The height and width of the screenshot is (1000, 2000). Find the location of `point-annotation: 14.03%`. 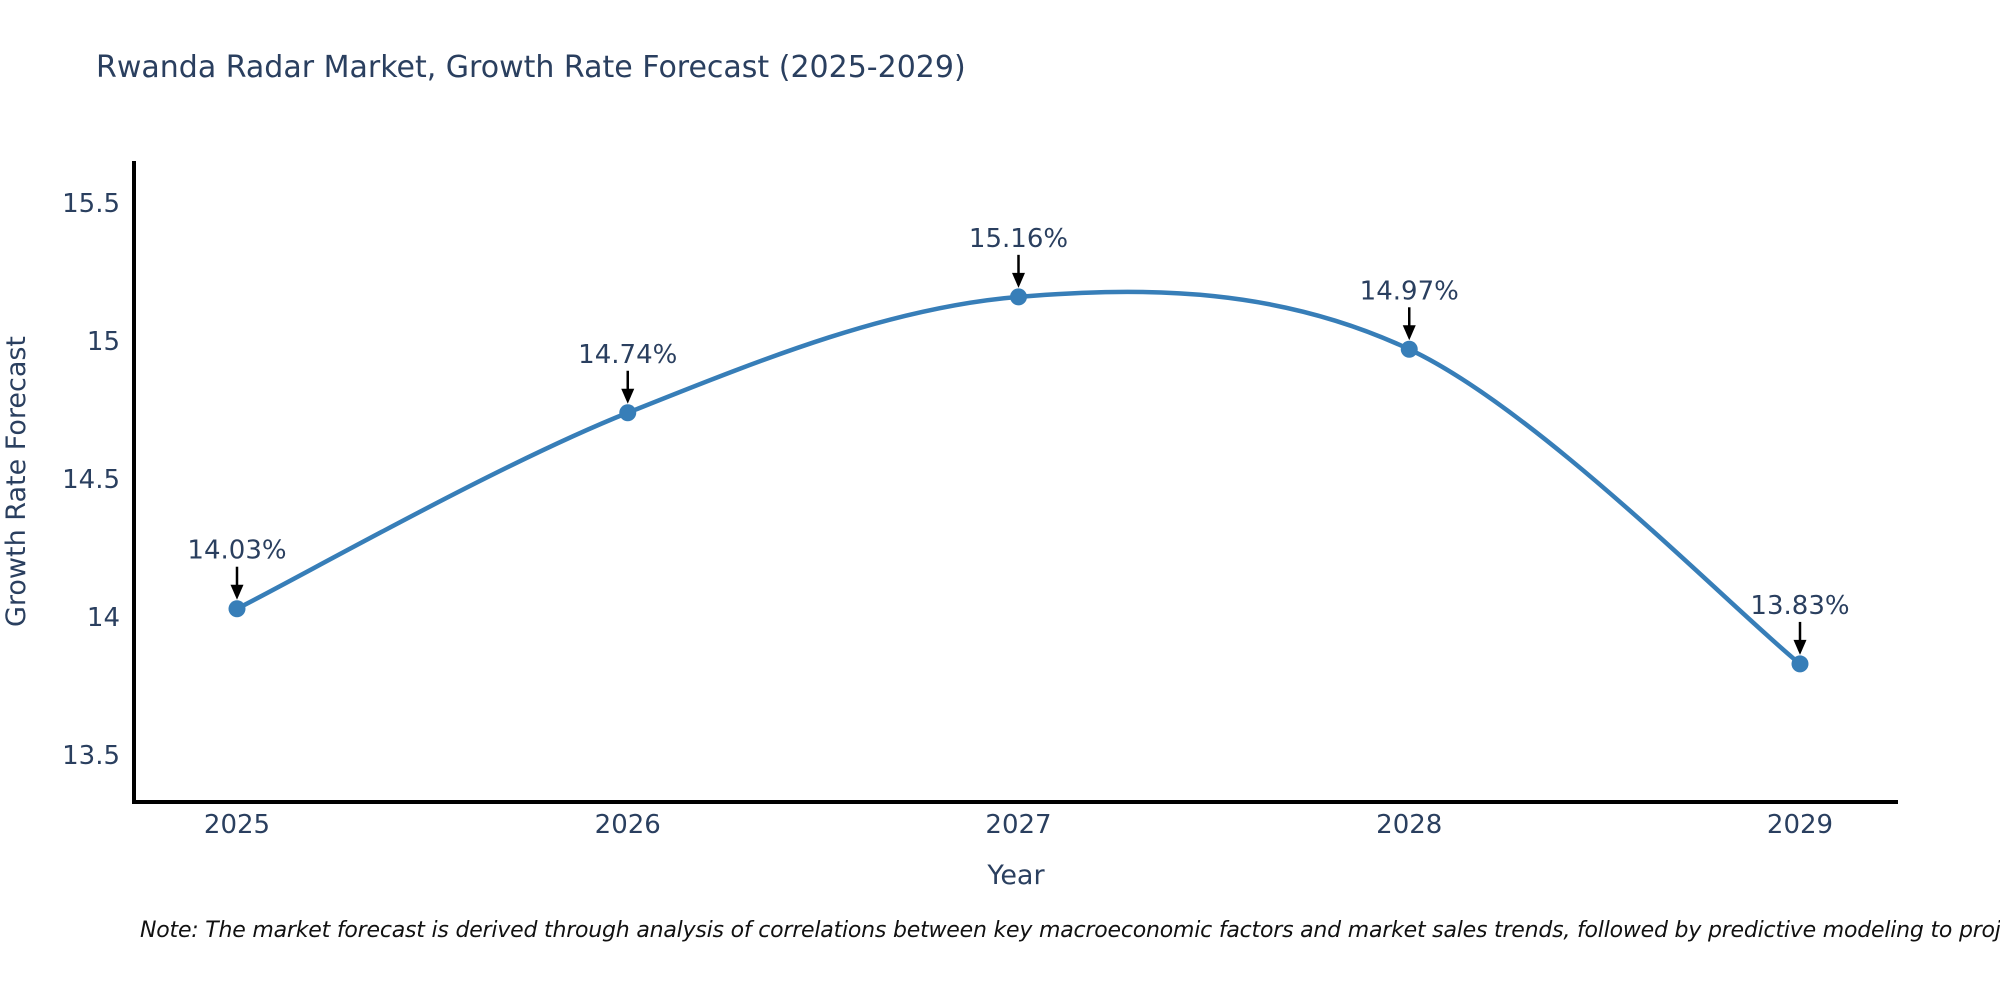

point-annotation: 14.03% is located at coordinates (237, 568).